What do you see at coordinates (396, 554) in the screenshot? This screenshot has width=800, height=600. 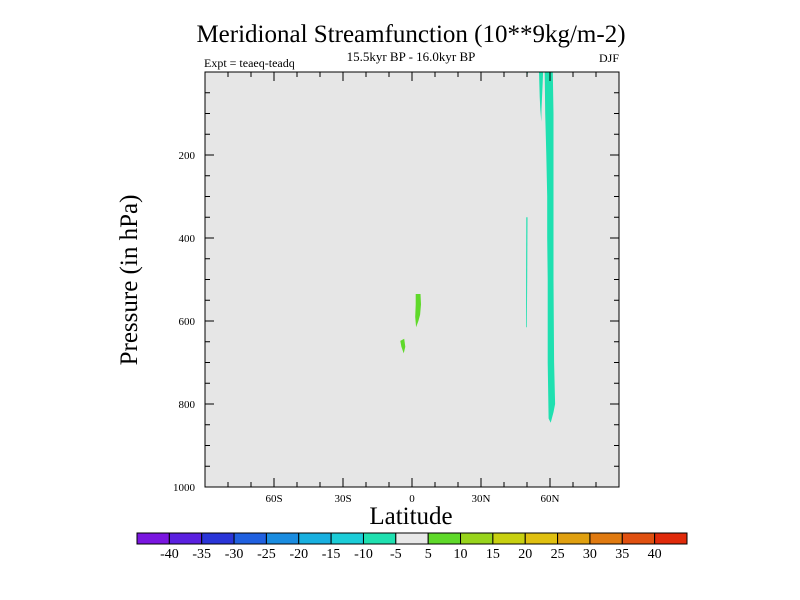 I see `colorbar-label: -5` at bounding box center [396, 554].